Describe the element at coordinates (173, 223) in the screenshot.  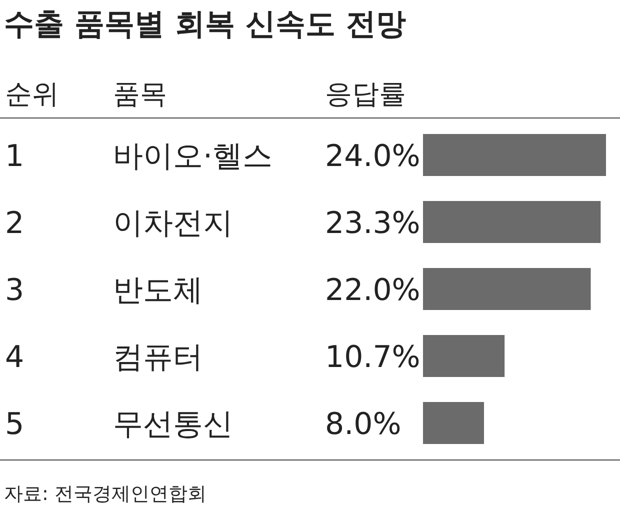
I see `y-tick-label: 이차전지` at that location.